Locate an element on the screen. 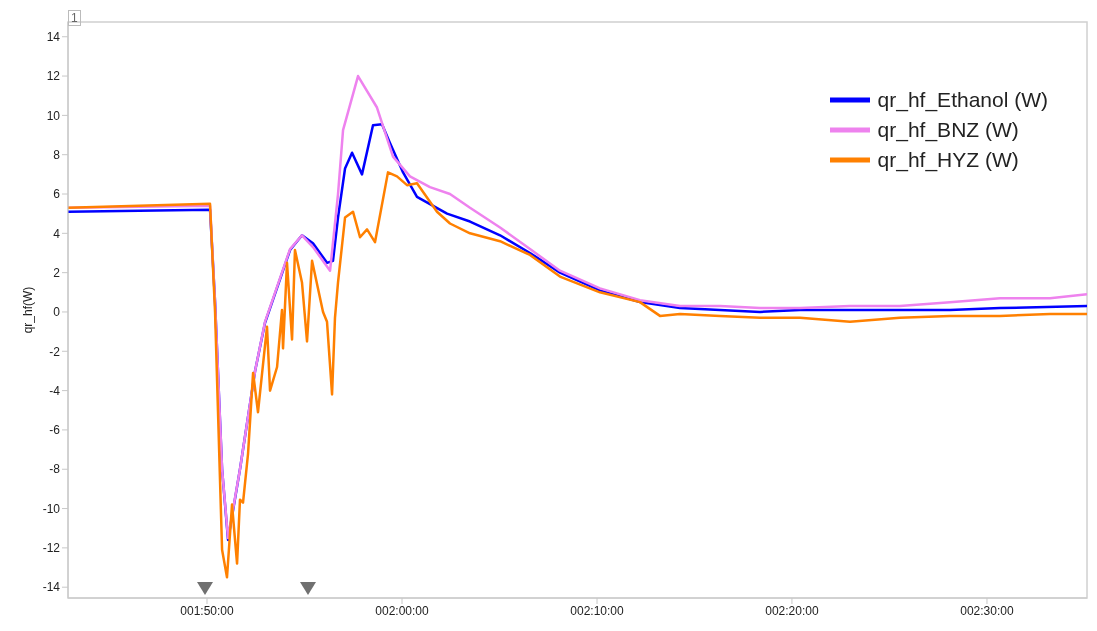  y-axis-title: qr_hf(W) is located at coordinates (28, 310).